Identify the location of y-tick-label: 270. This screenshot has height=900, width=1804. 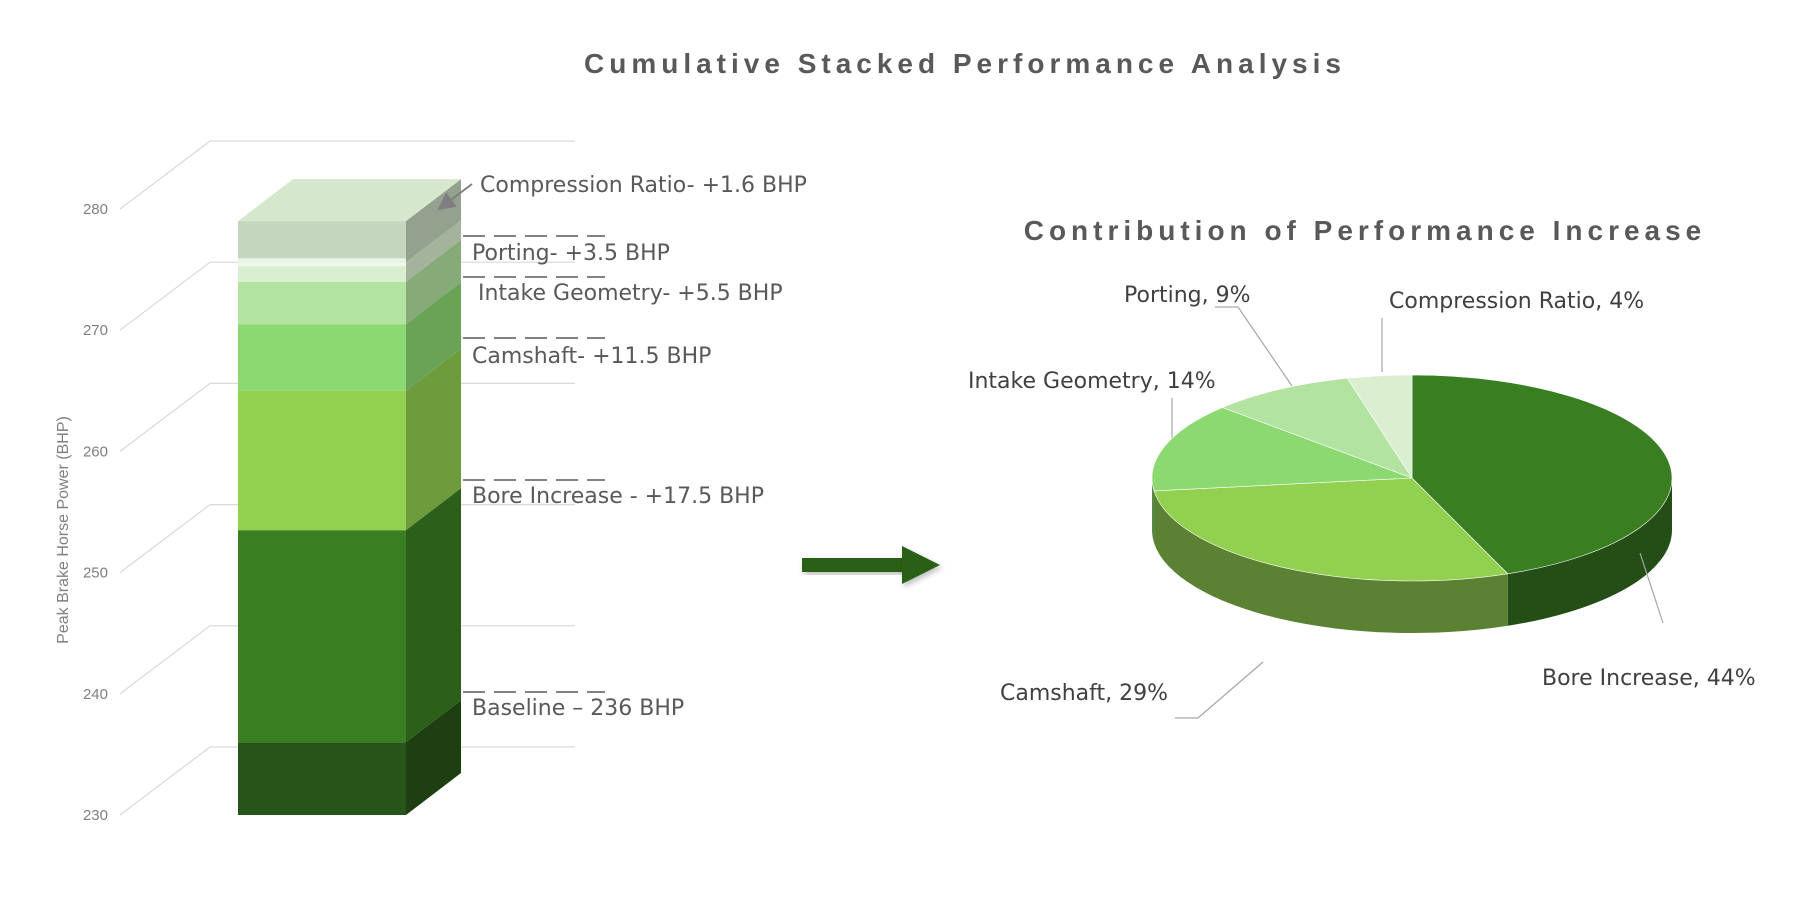
(95, 330).